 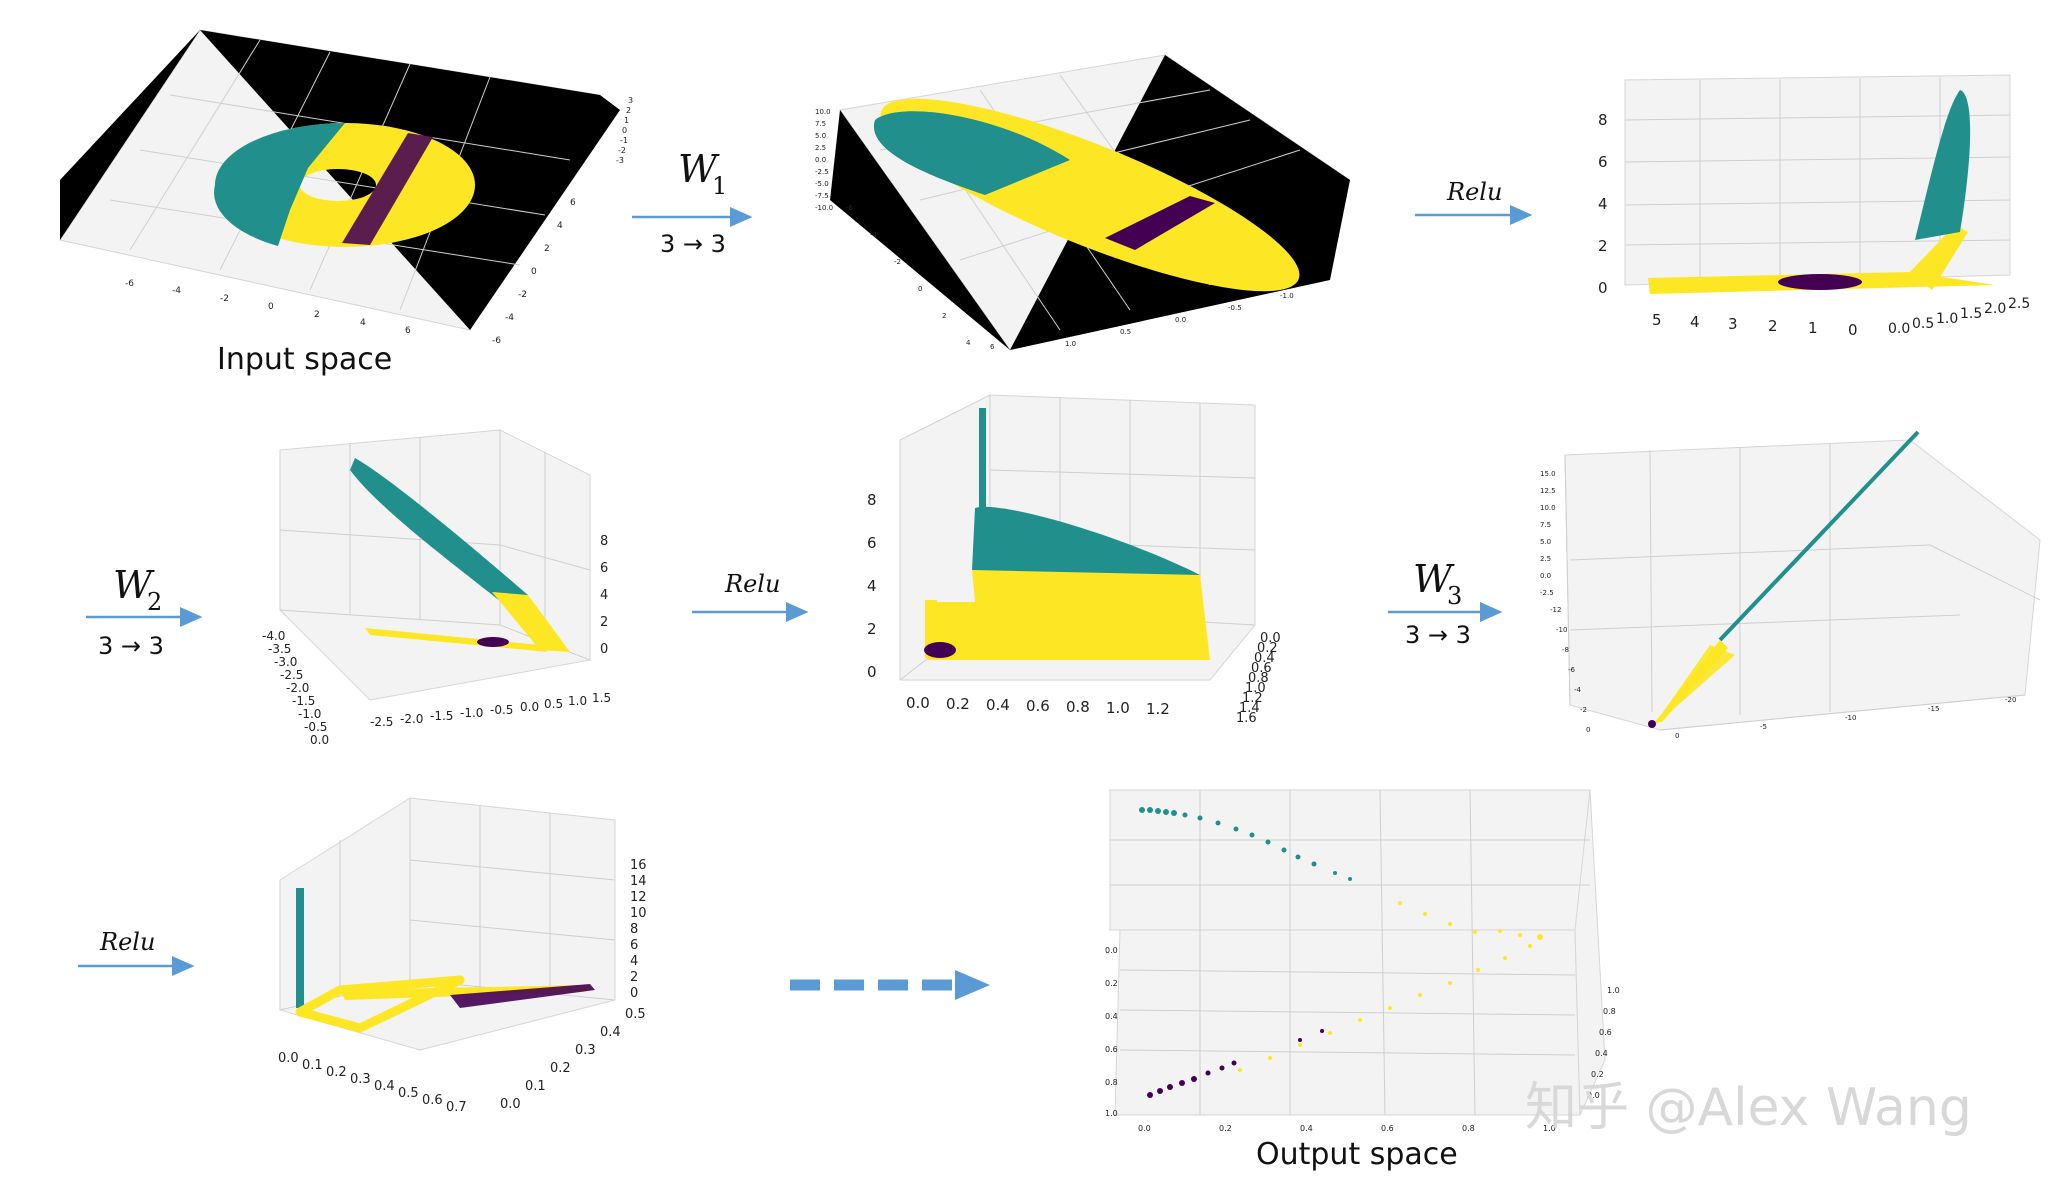 What do you see at coordinates (693, 244) in the screenshot?
I see `w1-dims: 3 → 3` at bounding box center [693, 244].